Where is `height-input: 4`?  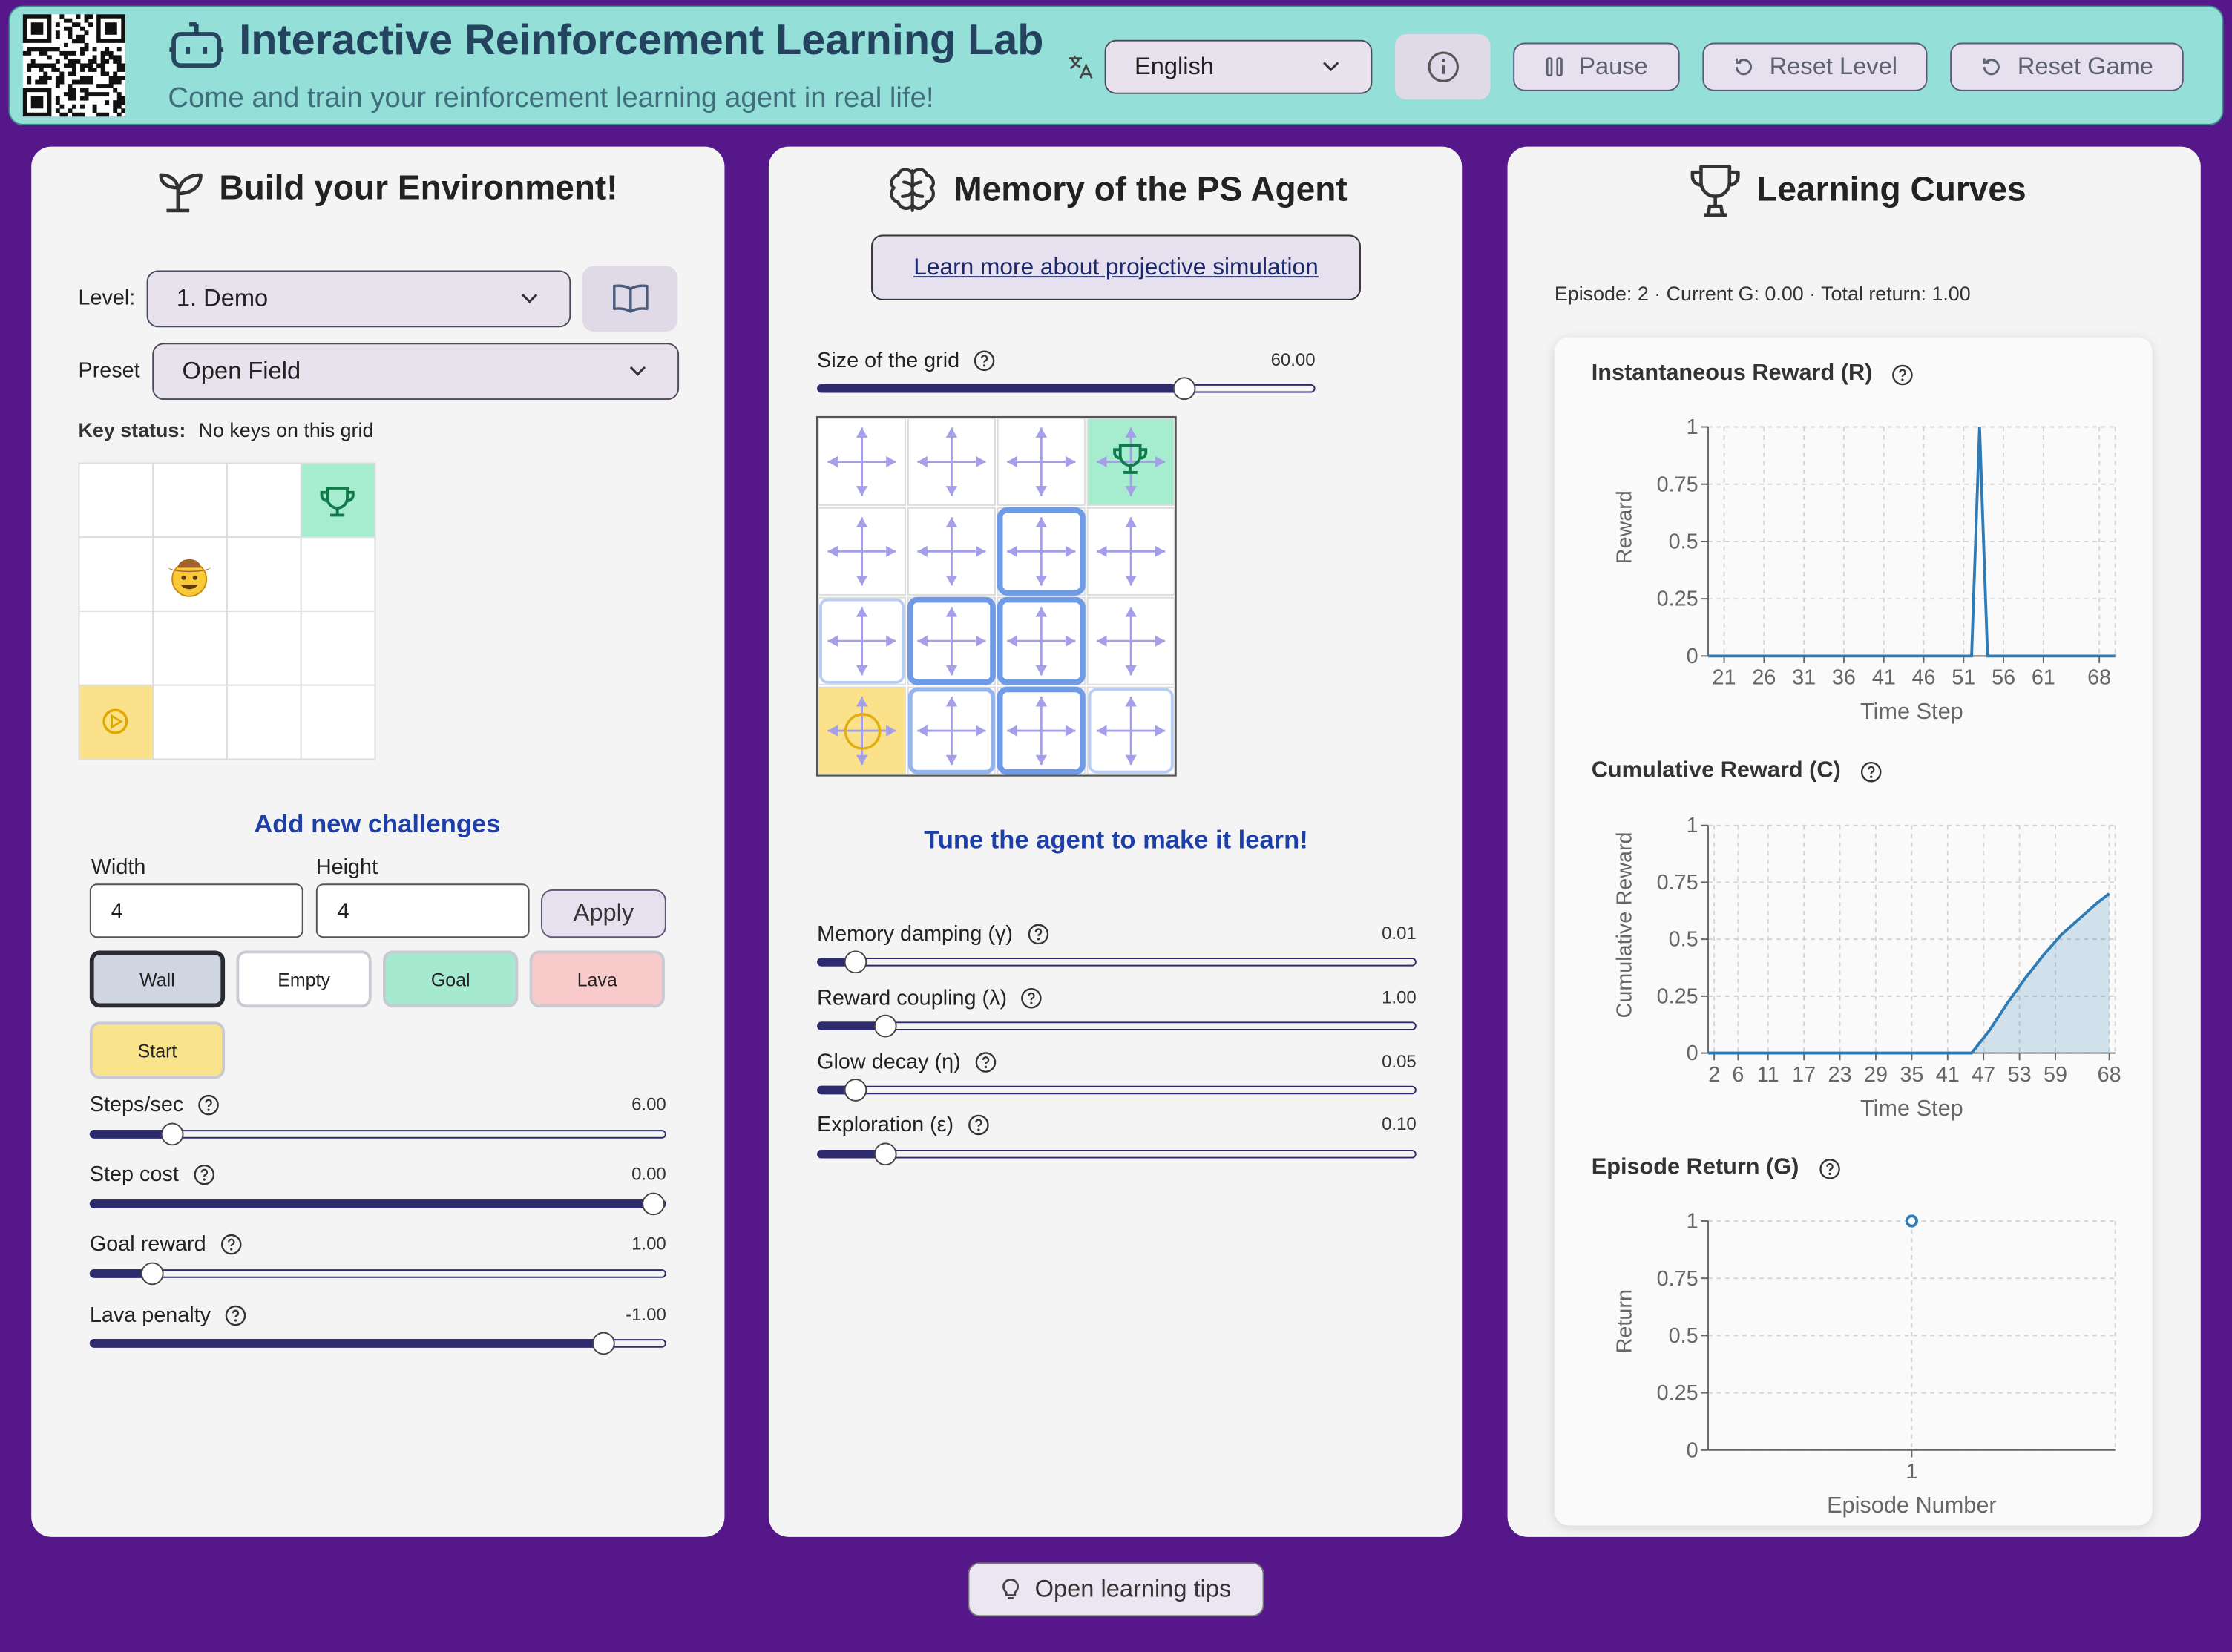
height-input: 4 is located at coordinates (423, 911).